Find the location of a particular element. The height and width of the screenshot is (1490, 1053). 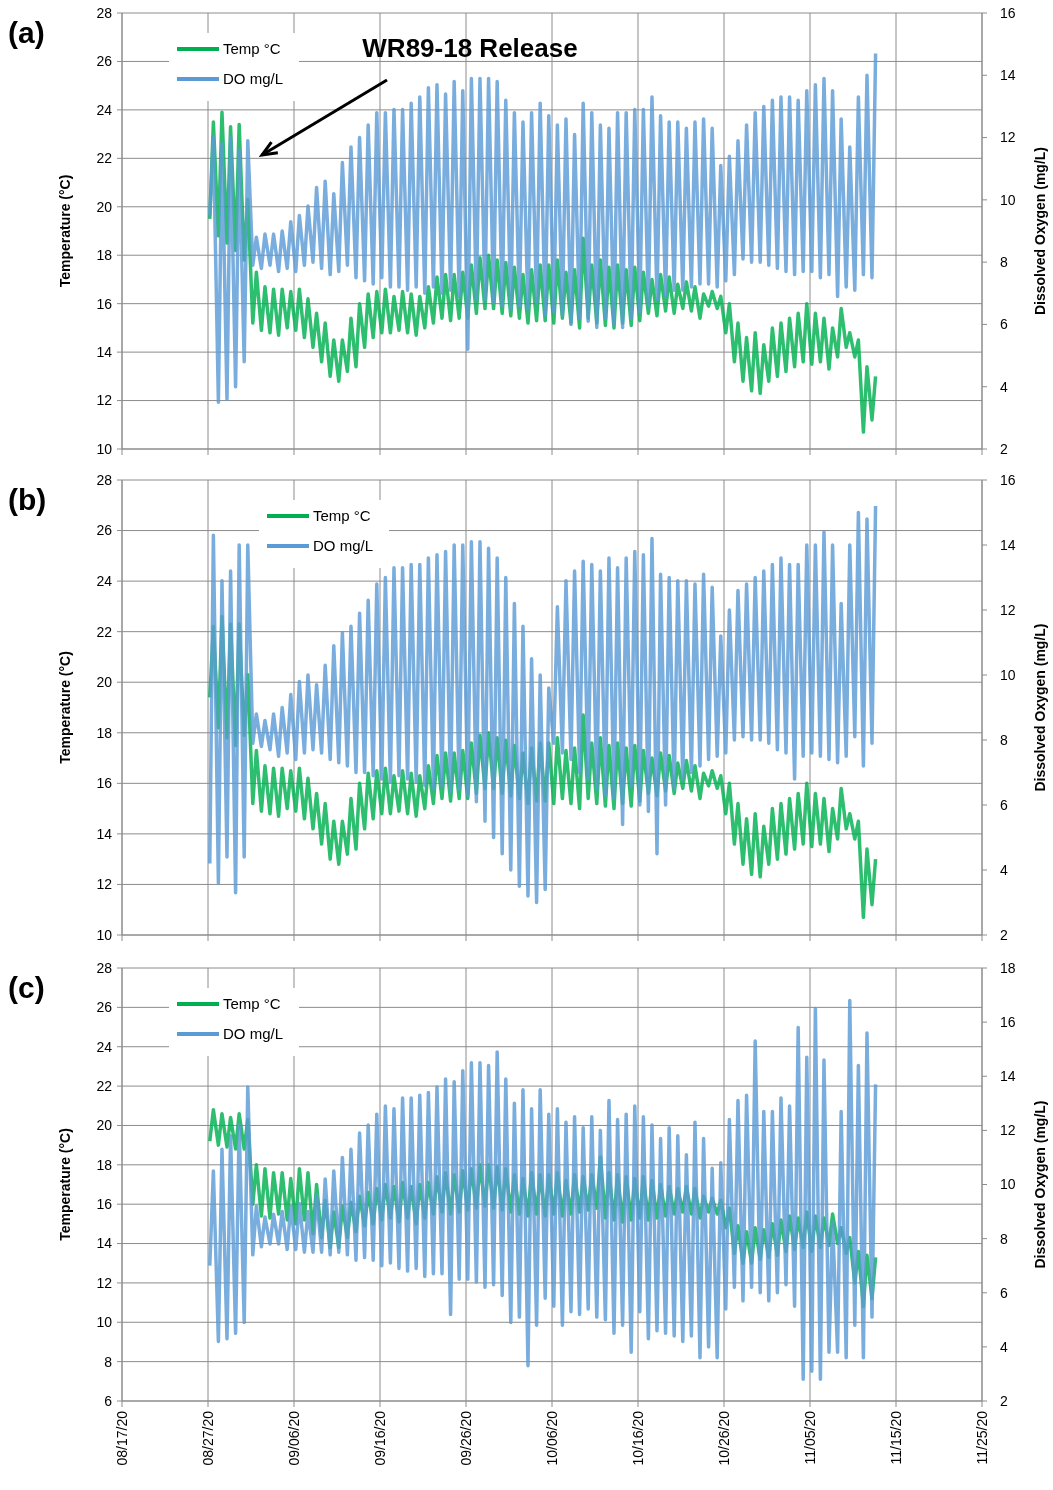

annotation: WR89-18 Release is located at coordinates (470, 48).